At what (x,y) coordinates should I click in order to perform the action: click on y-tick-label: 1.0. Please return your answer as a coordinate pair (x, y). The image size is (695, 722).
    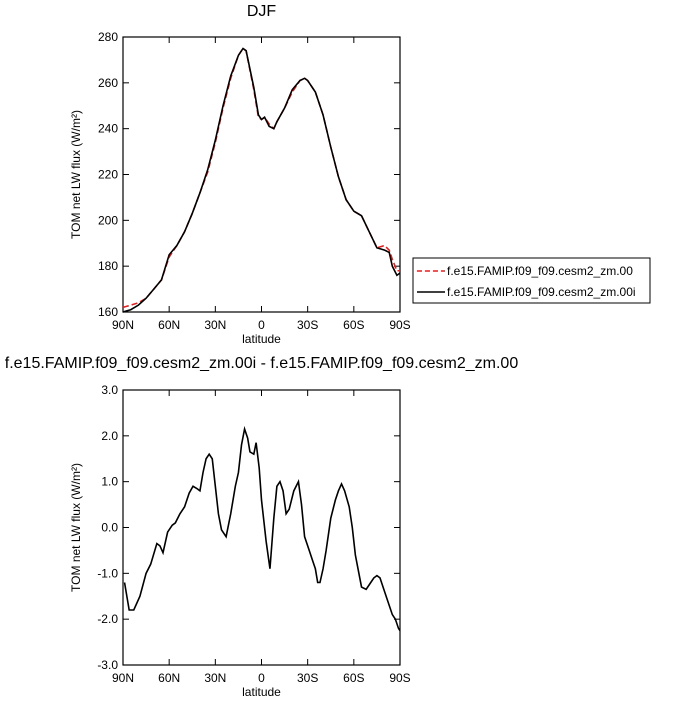
    Looking at the image, I should click on (109, 482).